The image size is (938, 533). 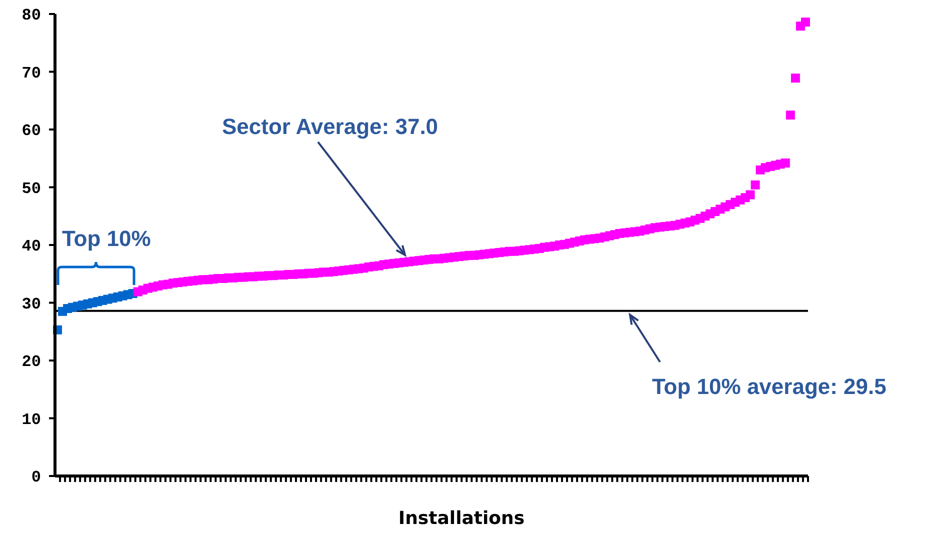 What do you see at coordinates (31, 131) in the screenshot?
I see `y-tick-label: 60` at bounding box center [31, 131].